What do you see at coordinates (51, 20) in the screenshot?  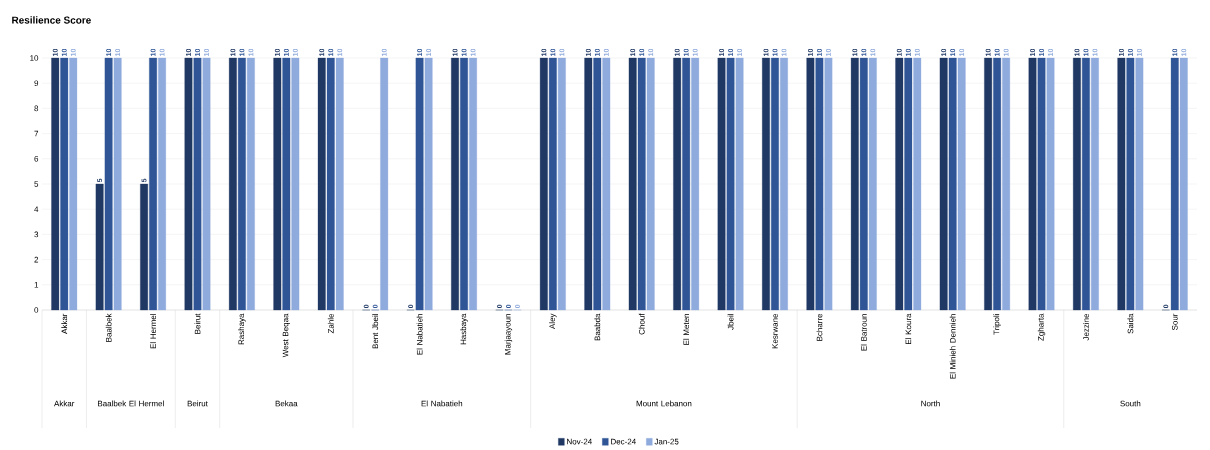 I see `chart-title: Resilience Score` at bounding box center [51, 20].